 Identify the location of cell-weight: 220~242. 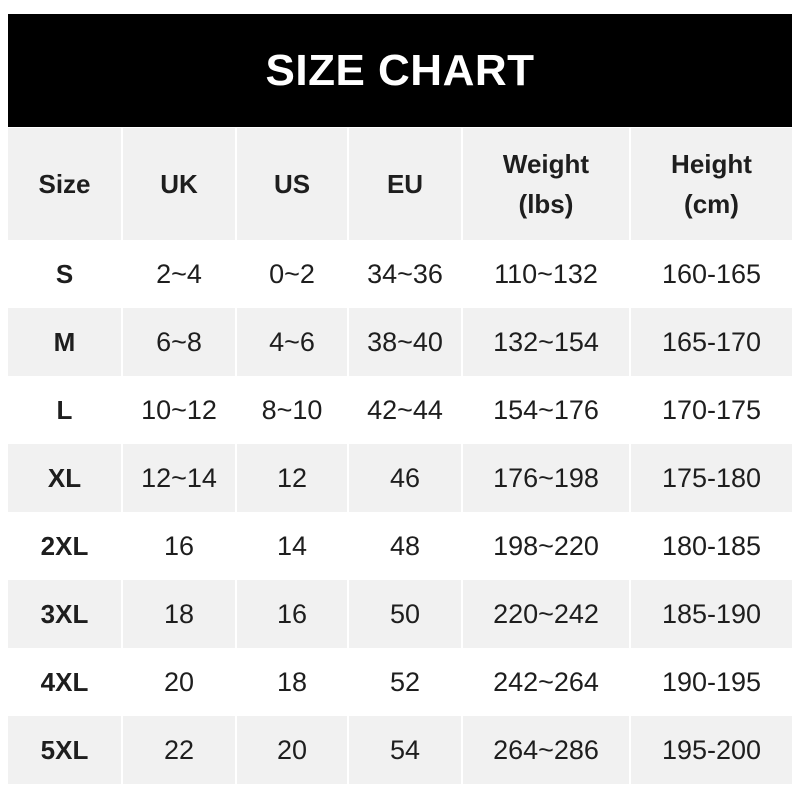
(545, 614).